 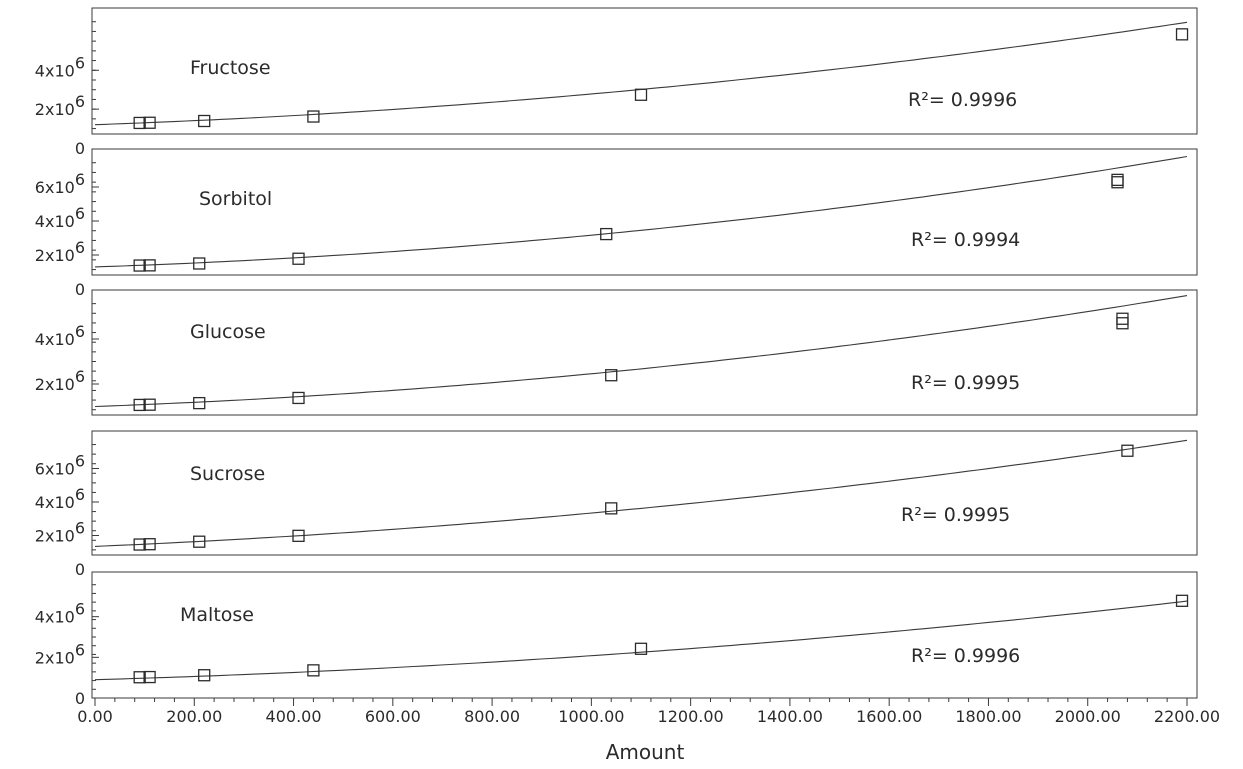 What do you see at coordinates (95, 716) in the screenshot?
I see `x-tick-label: 0.00` at bounding box center [95, 716].